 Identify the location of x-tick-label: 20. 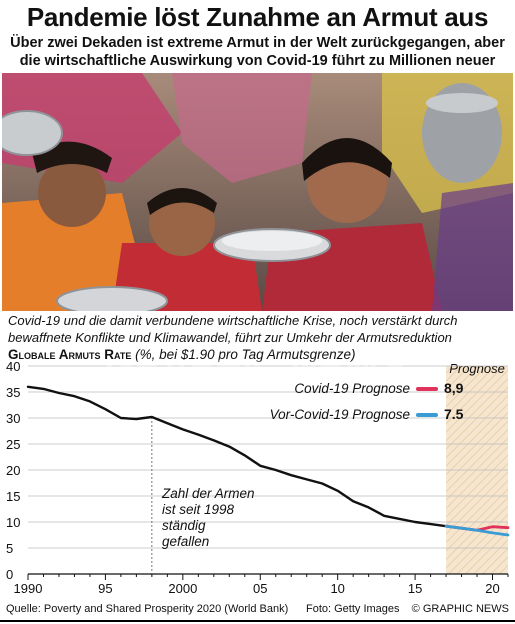
(492, 588).